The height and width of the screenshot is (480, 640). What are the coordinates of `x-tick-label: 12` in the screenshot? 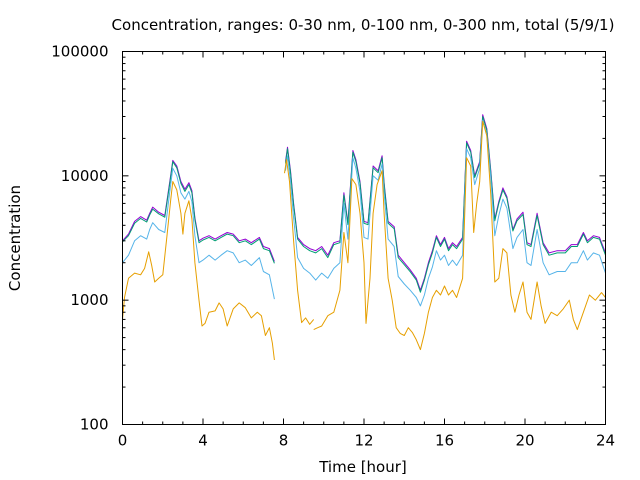 It's located at (363, 441).